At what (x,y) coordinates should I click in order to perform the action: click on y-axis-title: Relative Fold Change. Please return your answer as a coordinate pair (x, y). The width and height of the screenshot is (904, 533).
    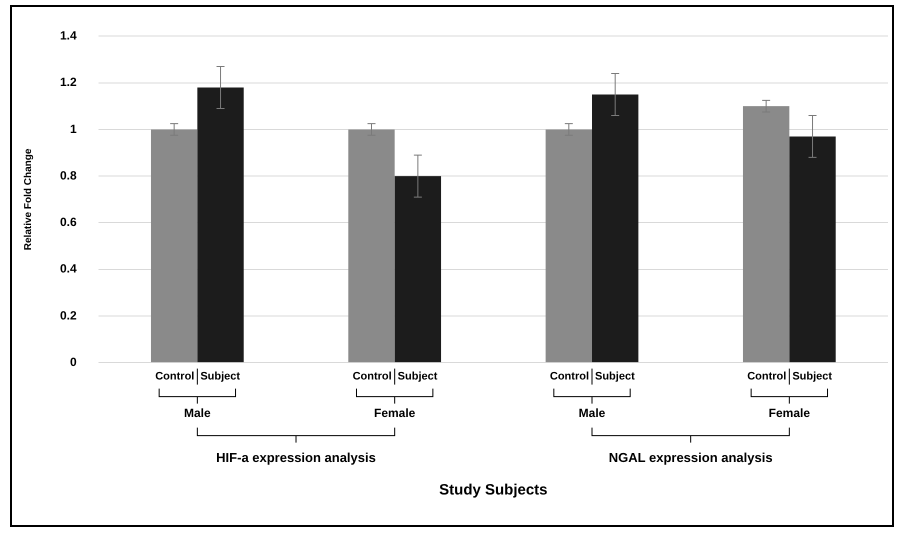
    Looking at the image, I should click on (28, 199).